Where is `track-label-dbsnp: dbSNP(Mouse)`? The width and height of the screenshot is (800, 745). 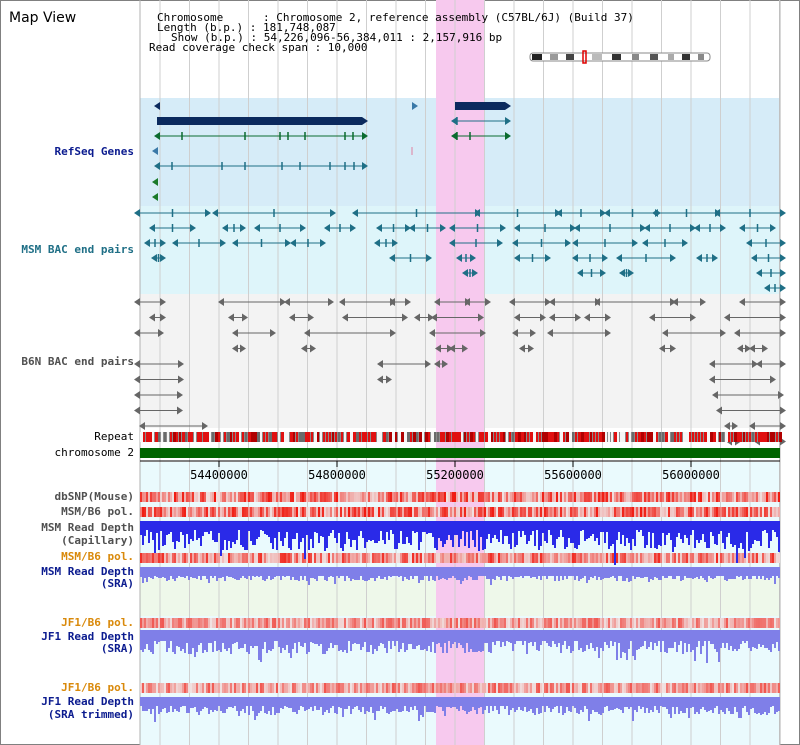
track-label-dbsnp: dbSNP(Mouse) is located at coordinates (94, 496).